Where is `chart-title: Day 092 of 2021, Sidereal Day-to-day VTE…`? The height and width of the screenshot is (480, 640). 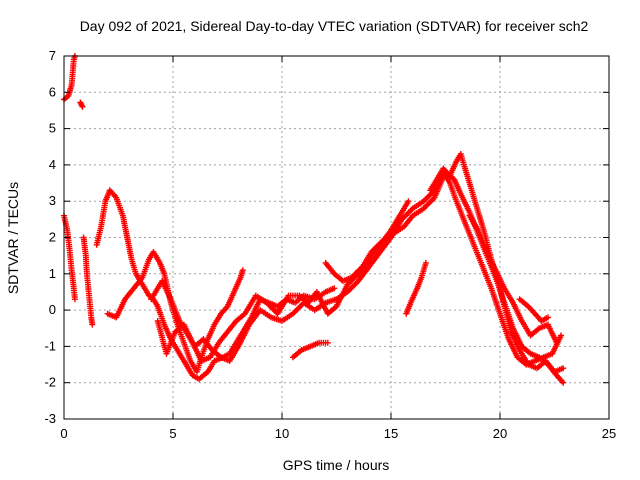
chart-title: Day 092 of 2021, Sidereal Day-to-day VTE… is located at coordinates (334, 26).